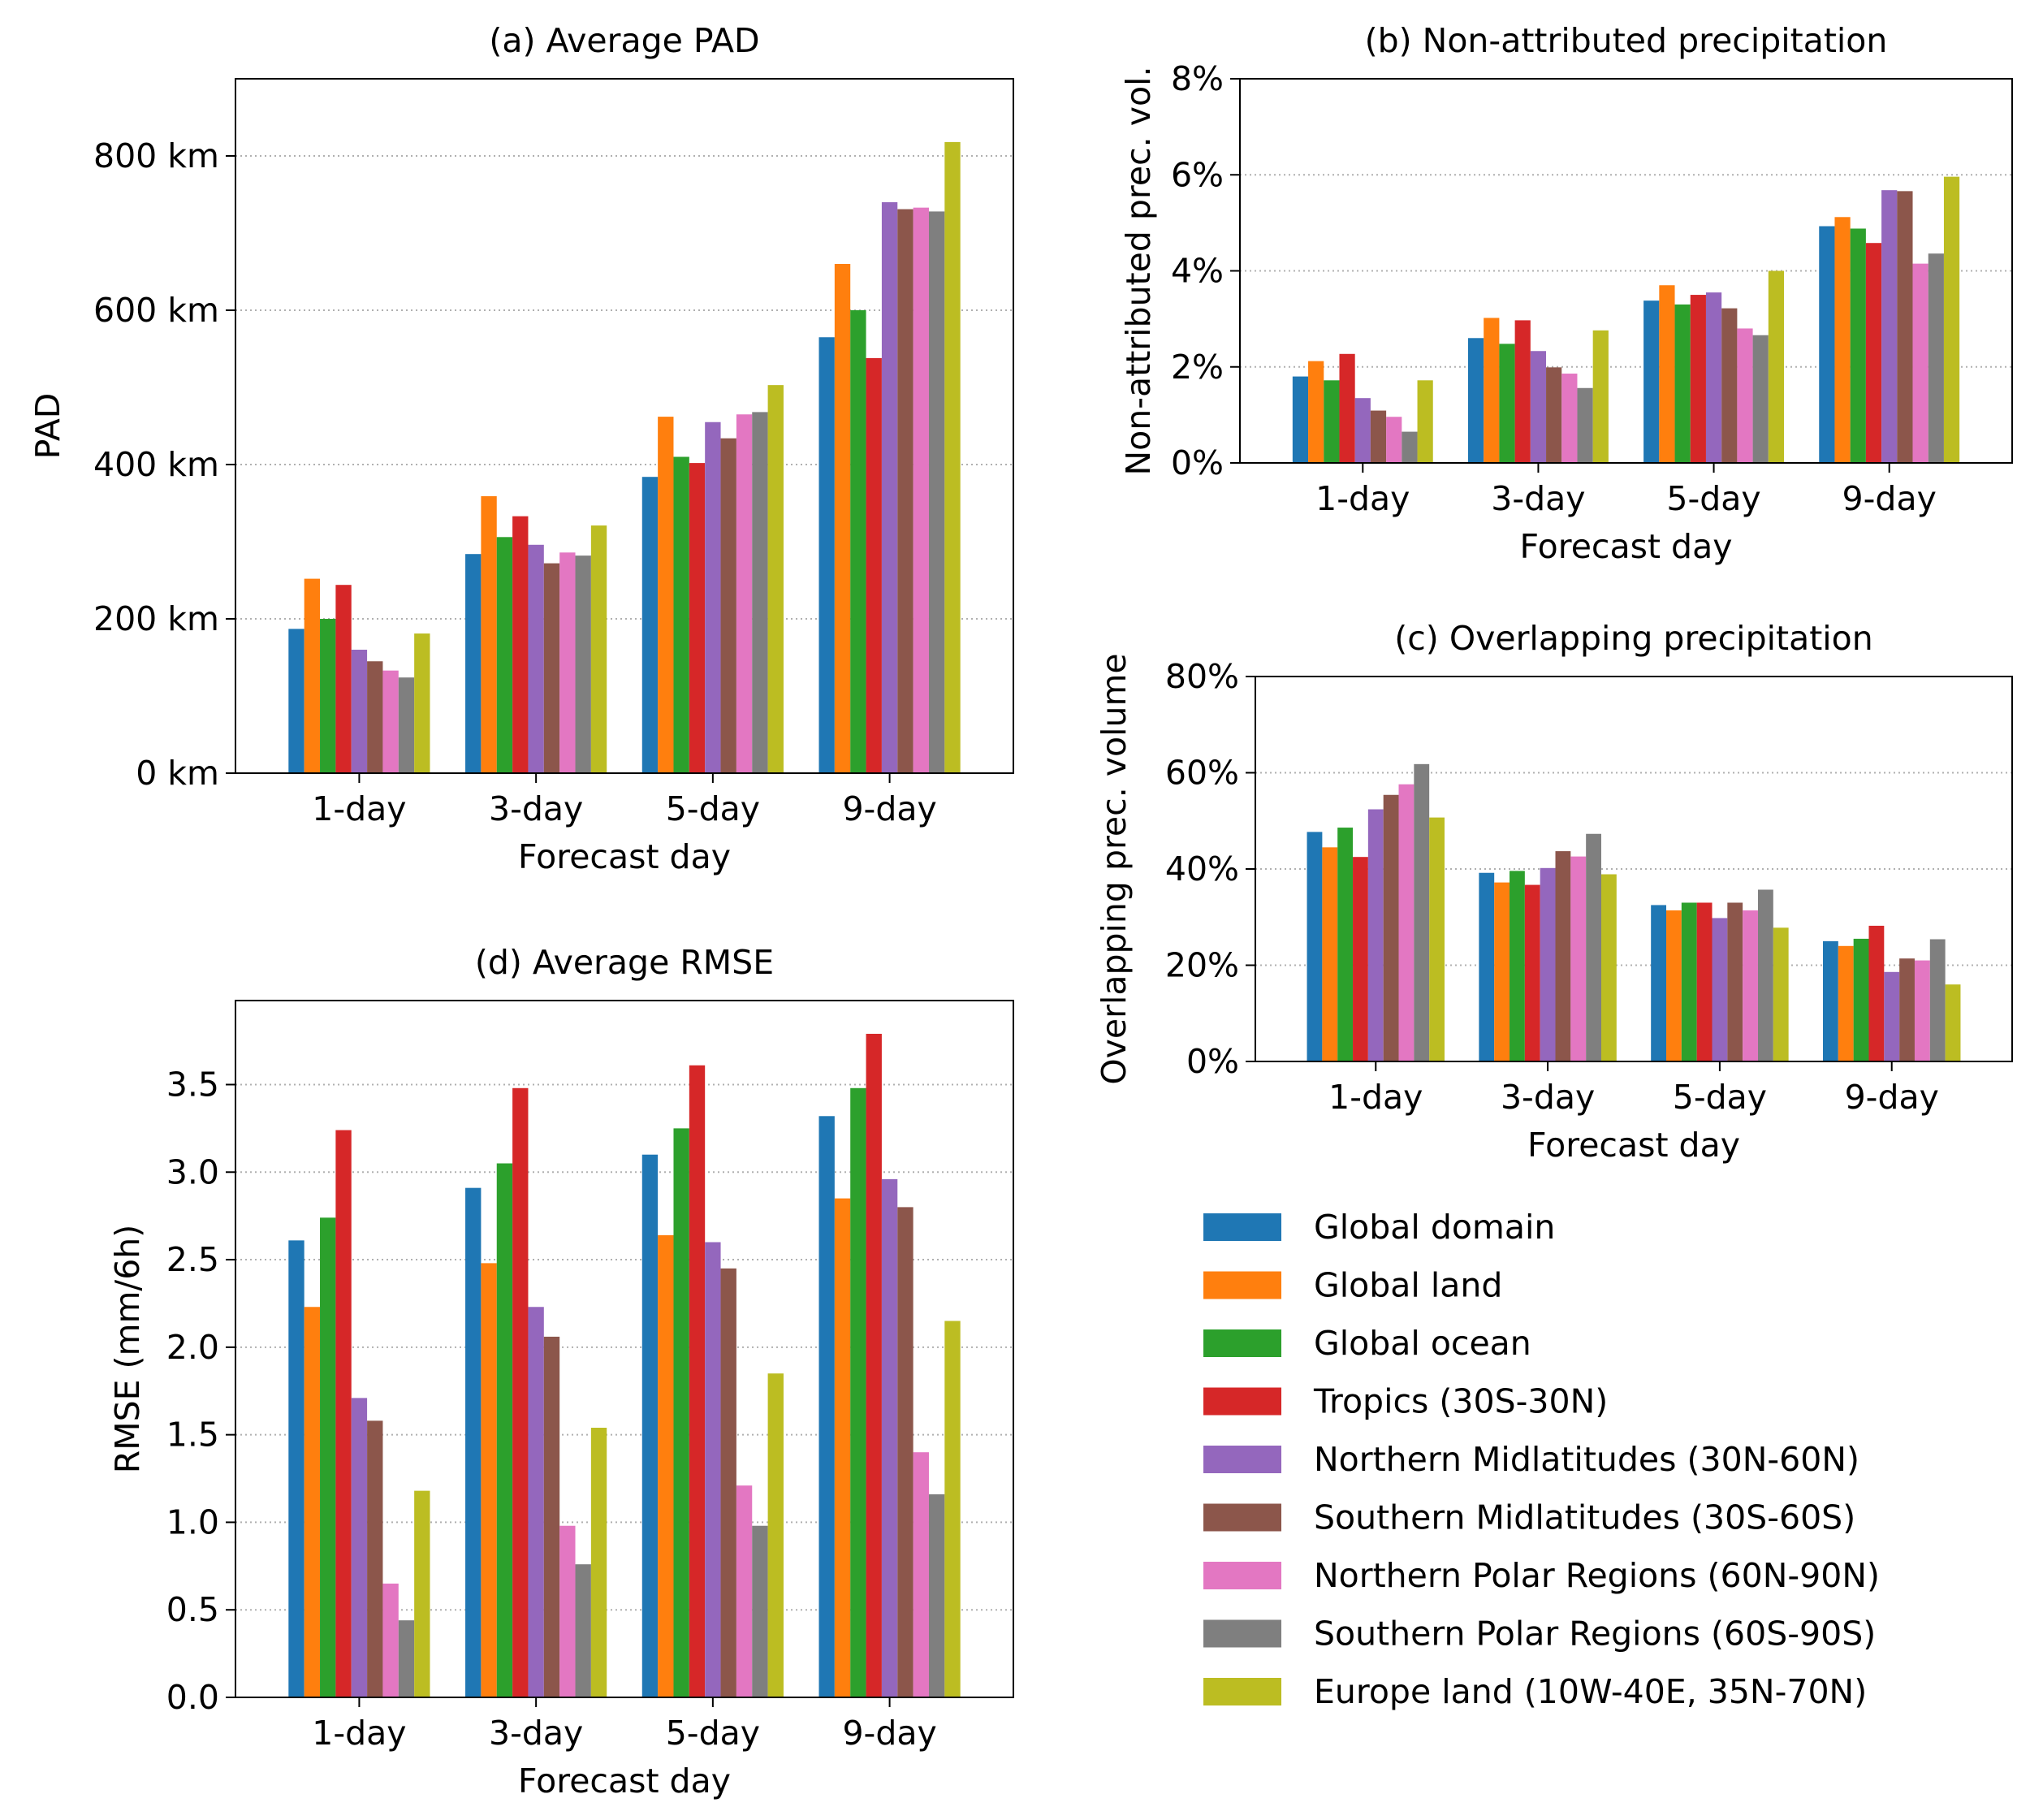 The height and width of the screenshot is (1820, 2030). What do you see at coordinates (156, 465) in the screenshot?
I see `y-tick-label: 400 km` at bounding box center [156, 465].